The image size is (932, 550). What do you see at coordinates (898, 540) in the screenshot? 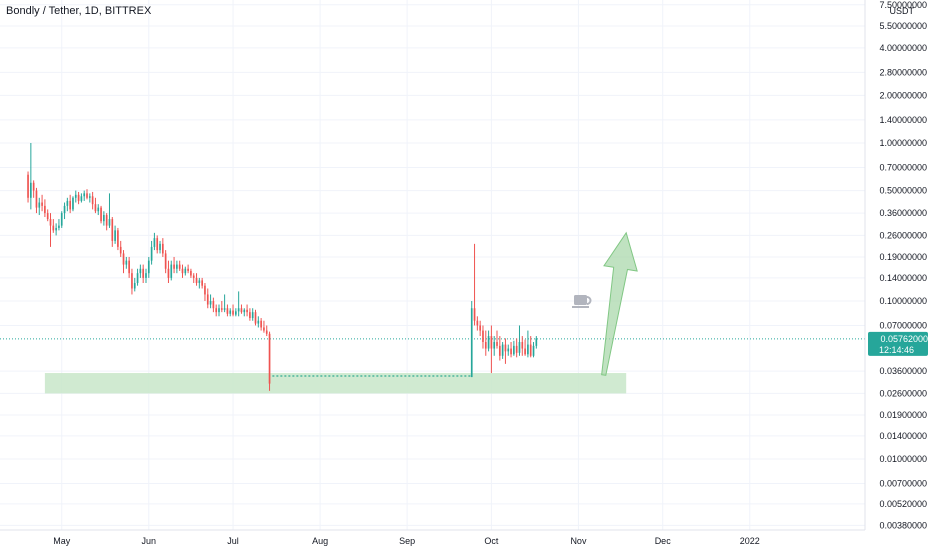
I see `corner-box` at bounding box center [898, 540].